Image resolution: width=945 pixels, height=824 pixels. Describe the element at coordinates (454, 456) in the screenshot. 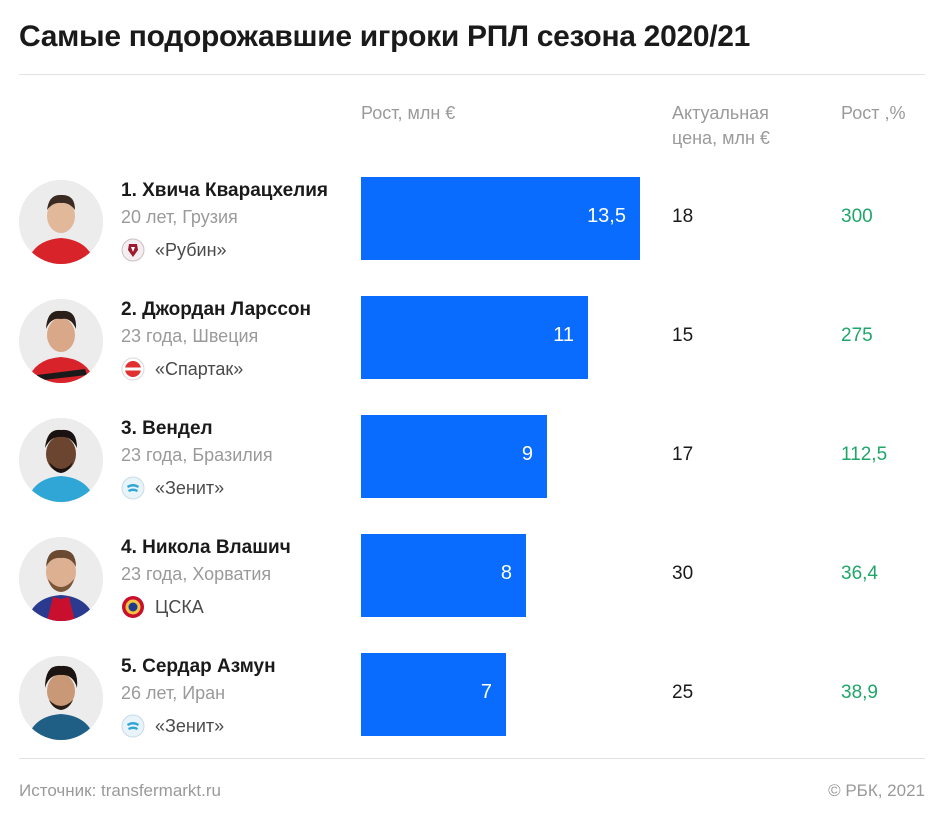

I see `bar: 9` at that location.